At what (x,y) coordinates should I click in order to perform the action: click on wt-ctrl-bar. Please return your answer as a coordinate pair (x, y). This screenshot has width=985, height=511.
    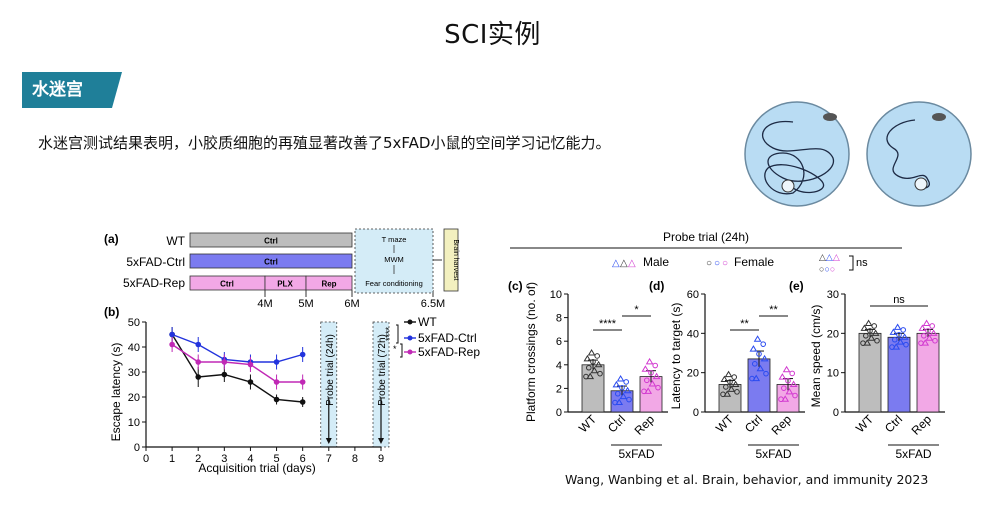
    Looking at the image, I should click on (271, 240).